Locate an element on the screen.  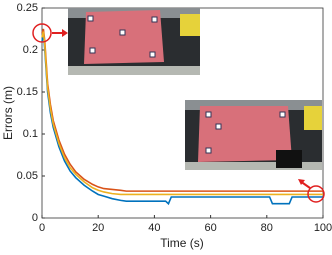
y-tick-label: 0.1 is located at coordinates (30, 134).